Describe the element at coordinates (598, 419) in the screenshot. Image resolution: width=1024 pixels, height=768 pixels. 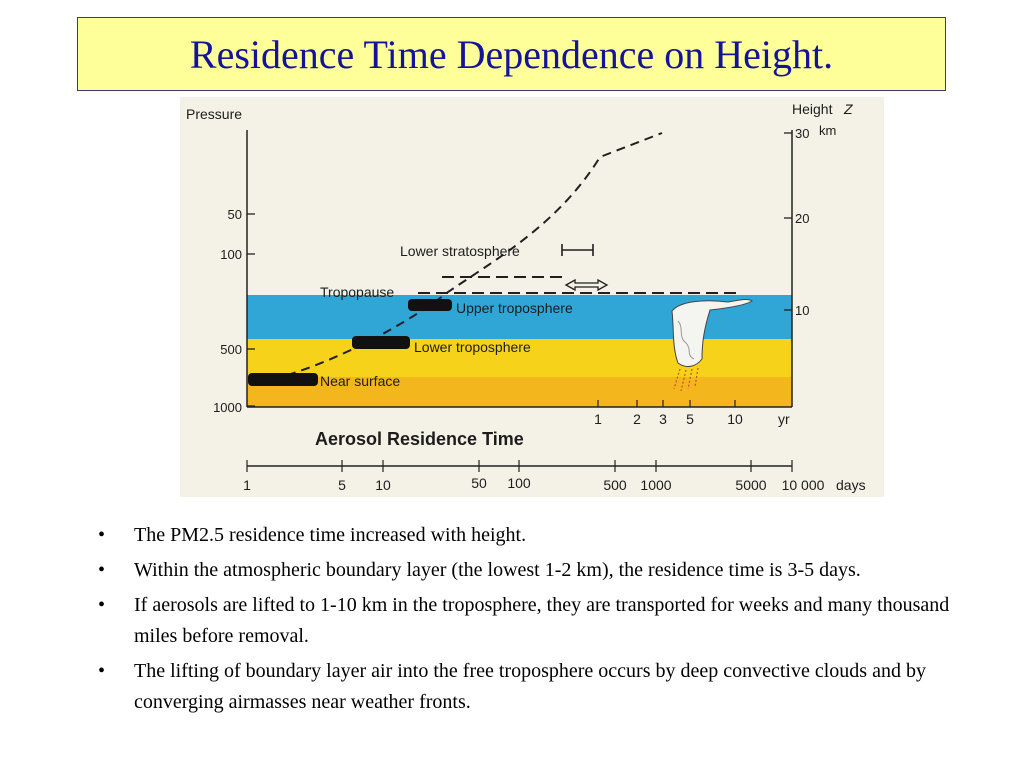
I see `year-tick-label: 1` at that location.